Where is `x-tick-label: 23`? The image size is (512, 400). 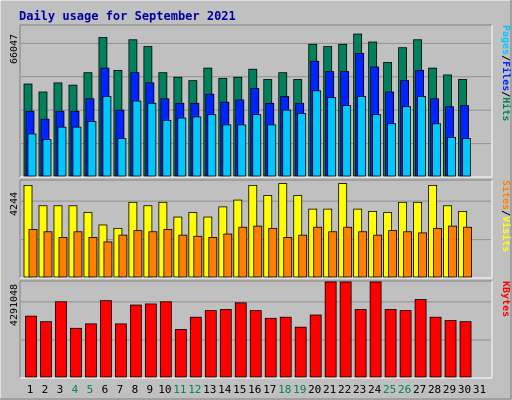 x-tick-label: 23 is located at coordinates (359, 389).